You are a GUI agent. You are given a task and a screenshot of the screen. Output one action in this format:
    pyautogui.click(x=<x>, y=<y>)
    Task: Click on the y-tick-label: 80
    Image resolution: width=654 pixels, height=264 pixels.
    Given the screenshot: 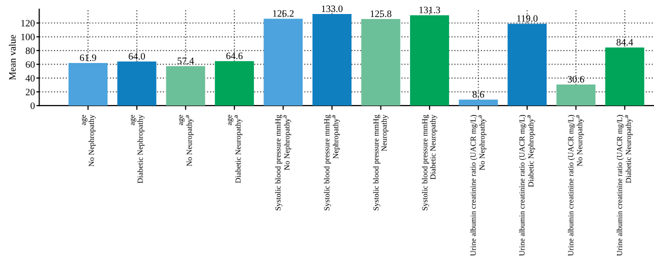 What is the action you would take?
    pyautogui.click(x=30, y=50)
    